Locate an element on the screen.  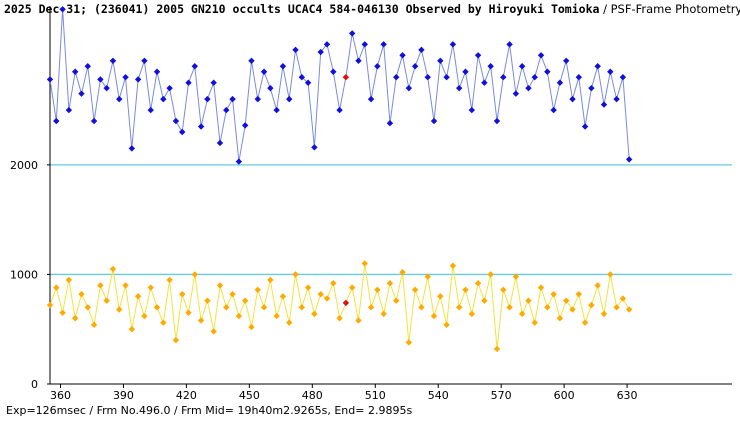
y-ticks: 0 1000 2000 is located at coordinates (30, 275).